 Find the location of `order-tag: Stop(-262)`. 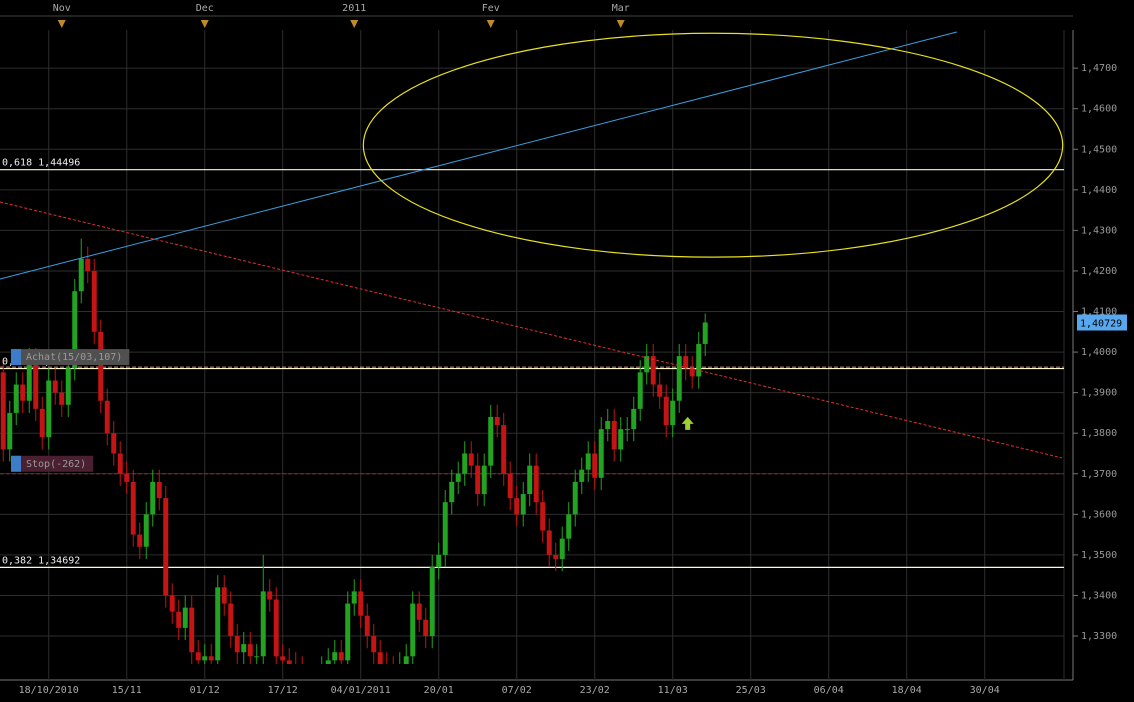

order-tag: Stop(-262) is located at coordinates (52, 463).